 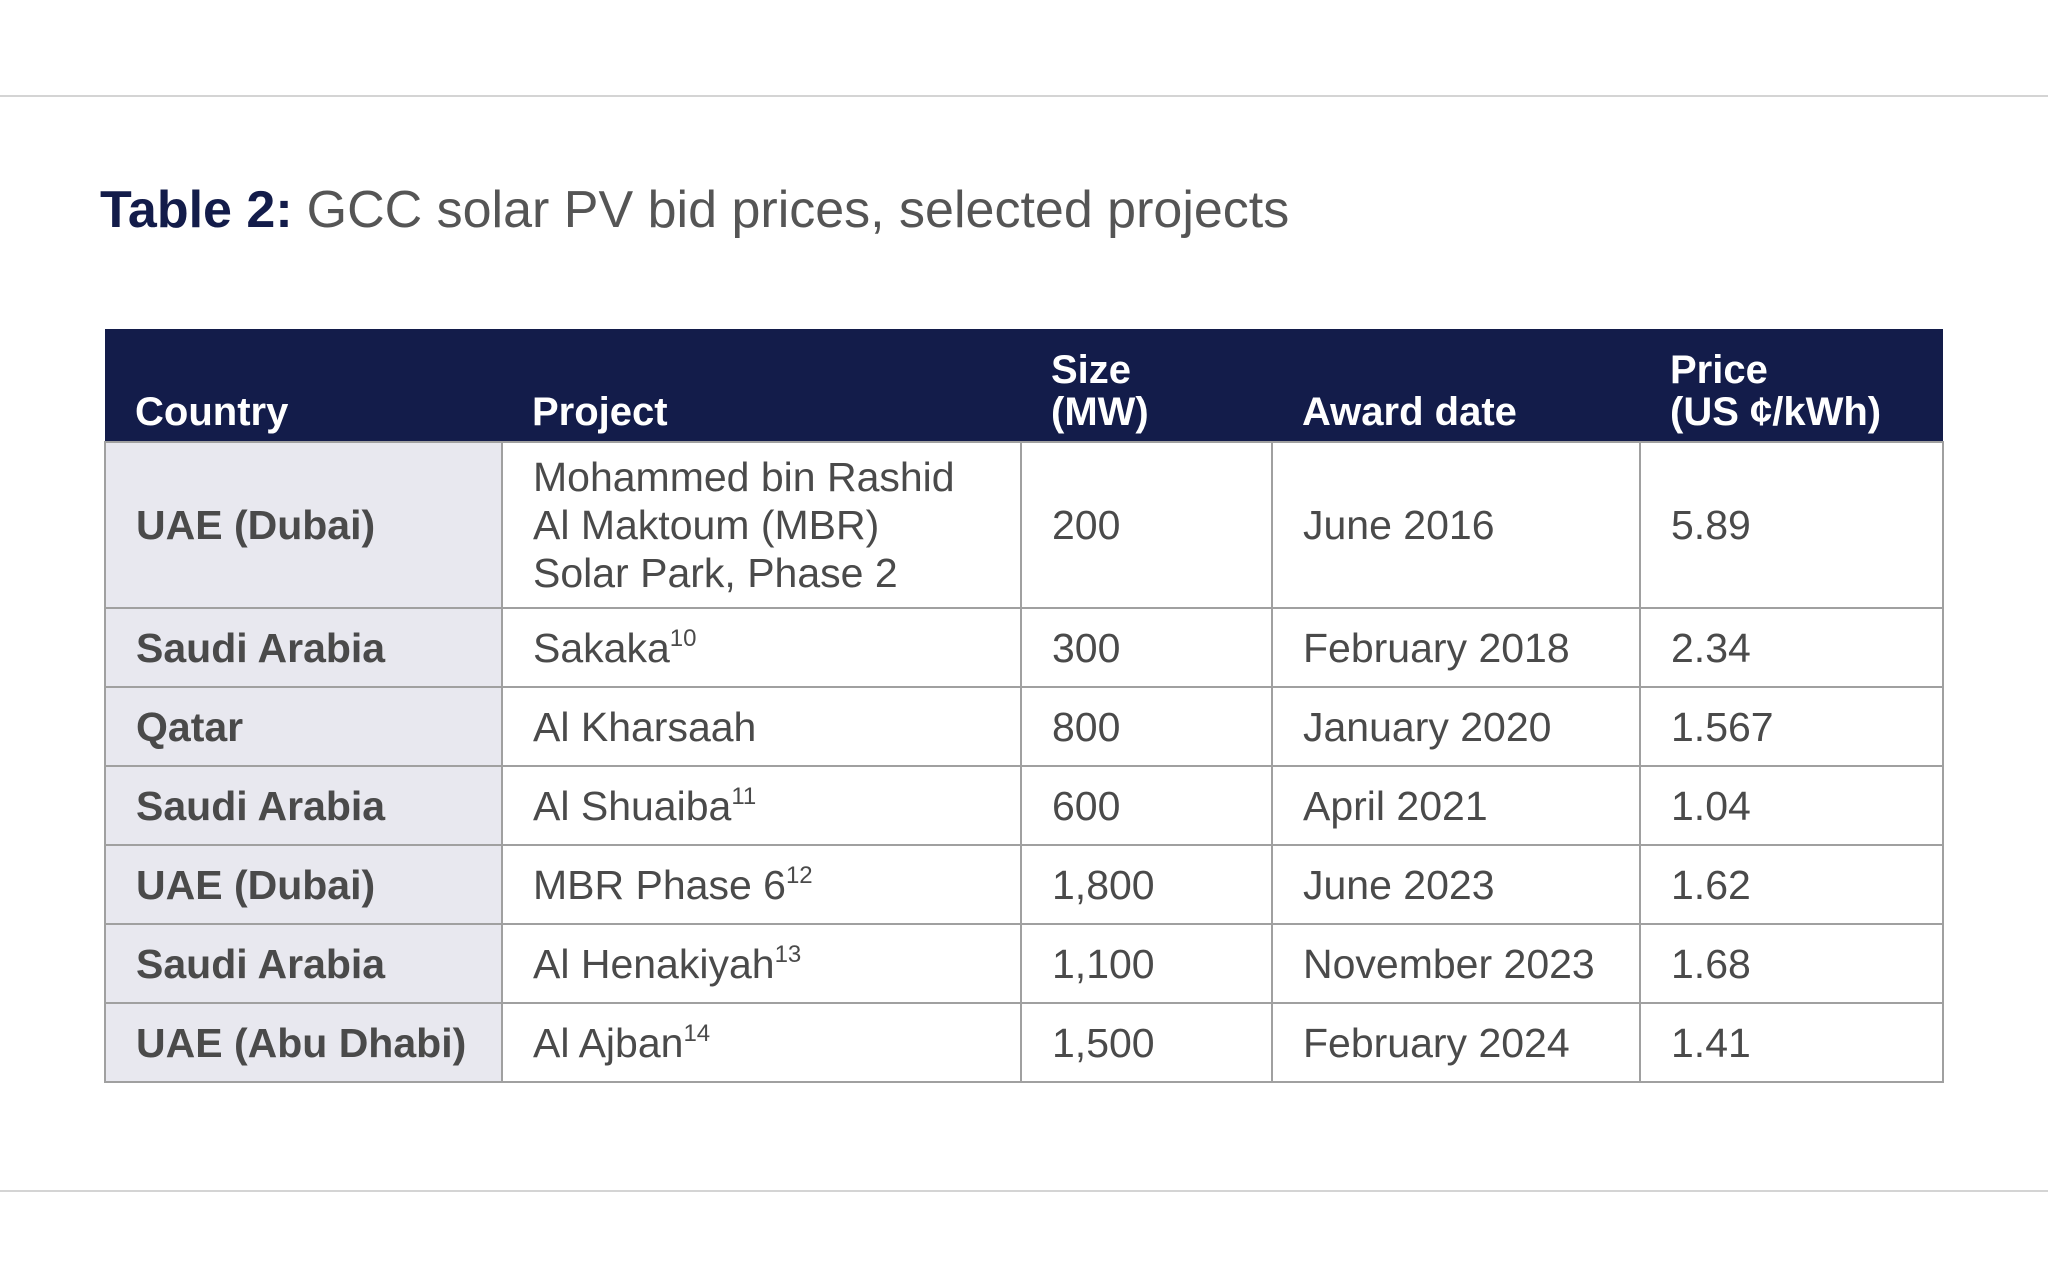 I want to click on column-header: Price (US ¢/kWh), so click(x=1791, y=385).